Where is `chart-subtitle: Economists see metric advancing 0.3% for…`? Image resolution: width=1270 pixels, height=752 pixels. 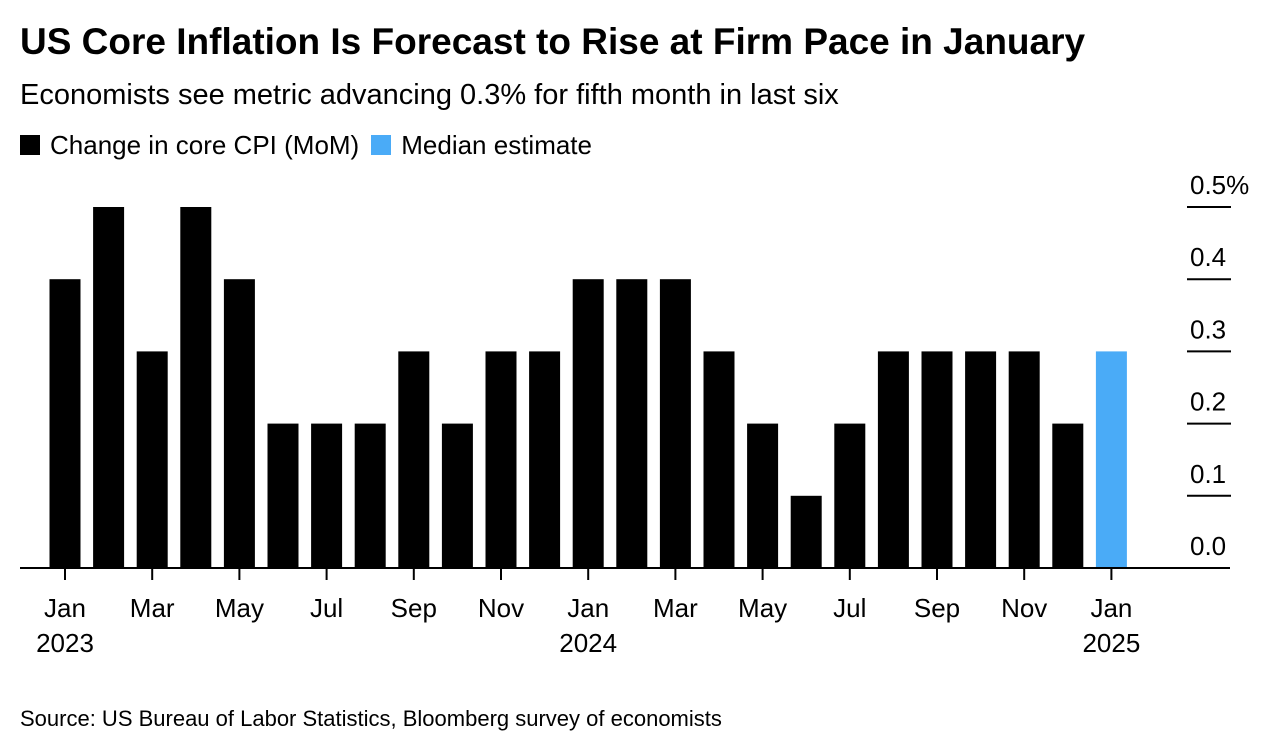
chart-subtitle: Economists see metric advancing 0.3% for… is located at coordinates (429, 95).